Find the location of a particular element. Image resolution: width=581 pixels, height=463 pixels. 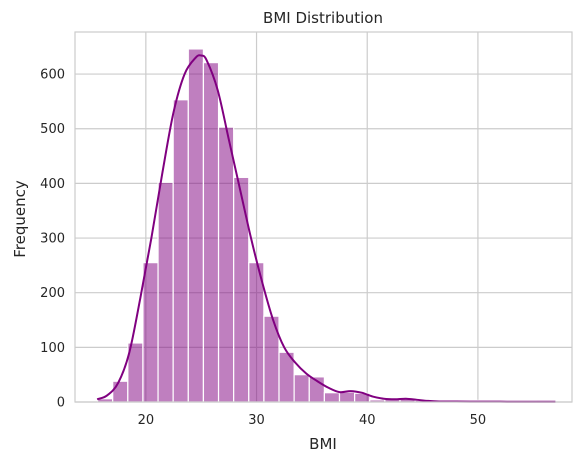

y-tick-label: 400 is located at coordinates (52, 184).